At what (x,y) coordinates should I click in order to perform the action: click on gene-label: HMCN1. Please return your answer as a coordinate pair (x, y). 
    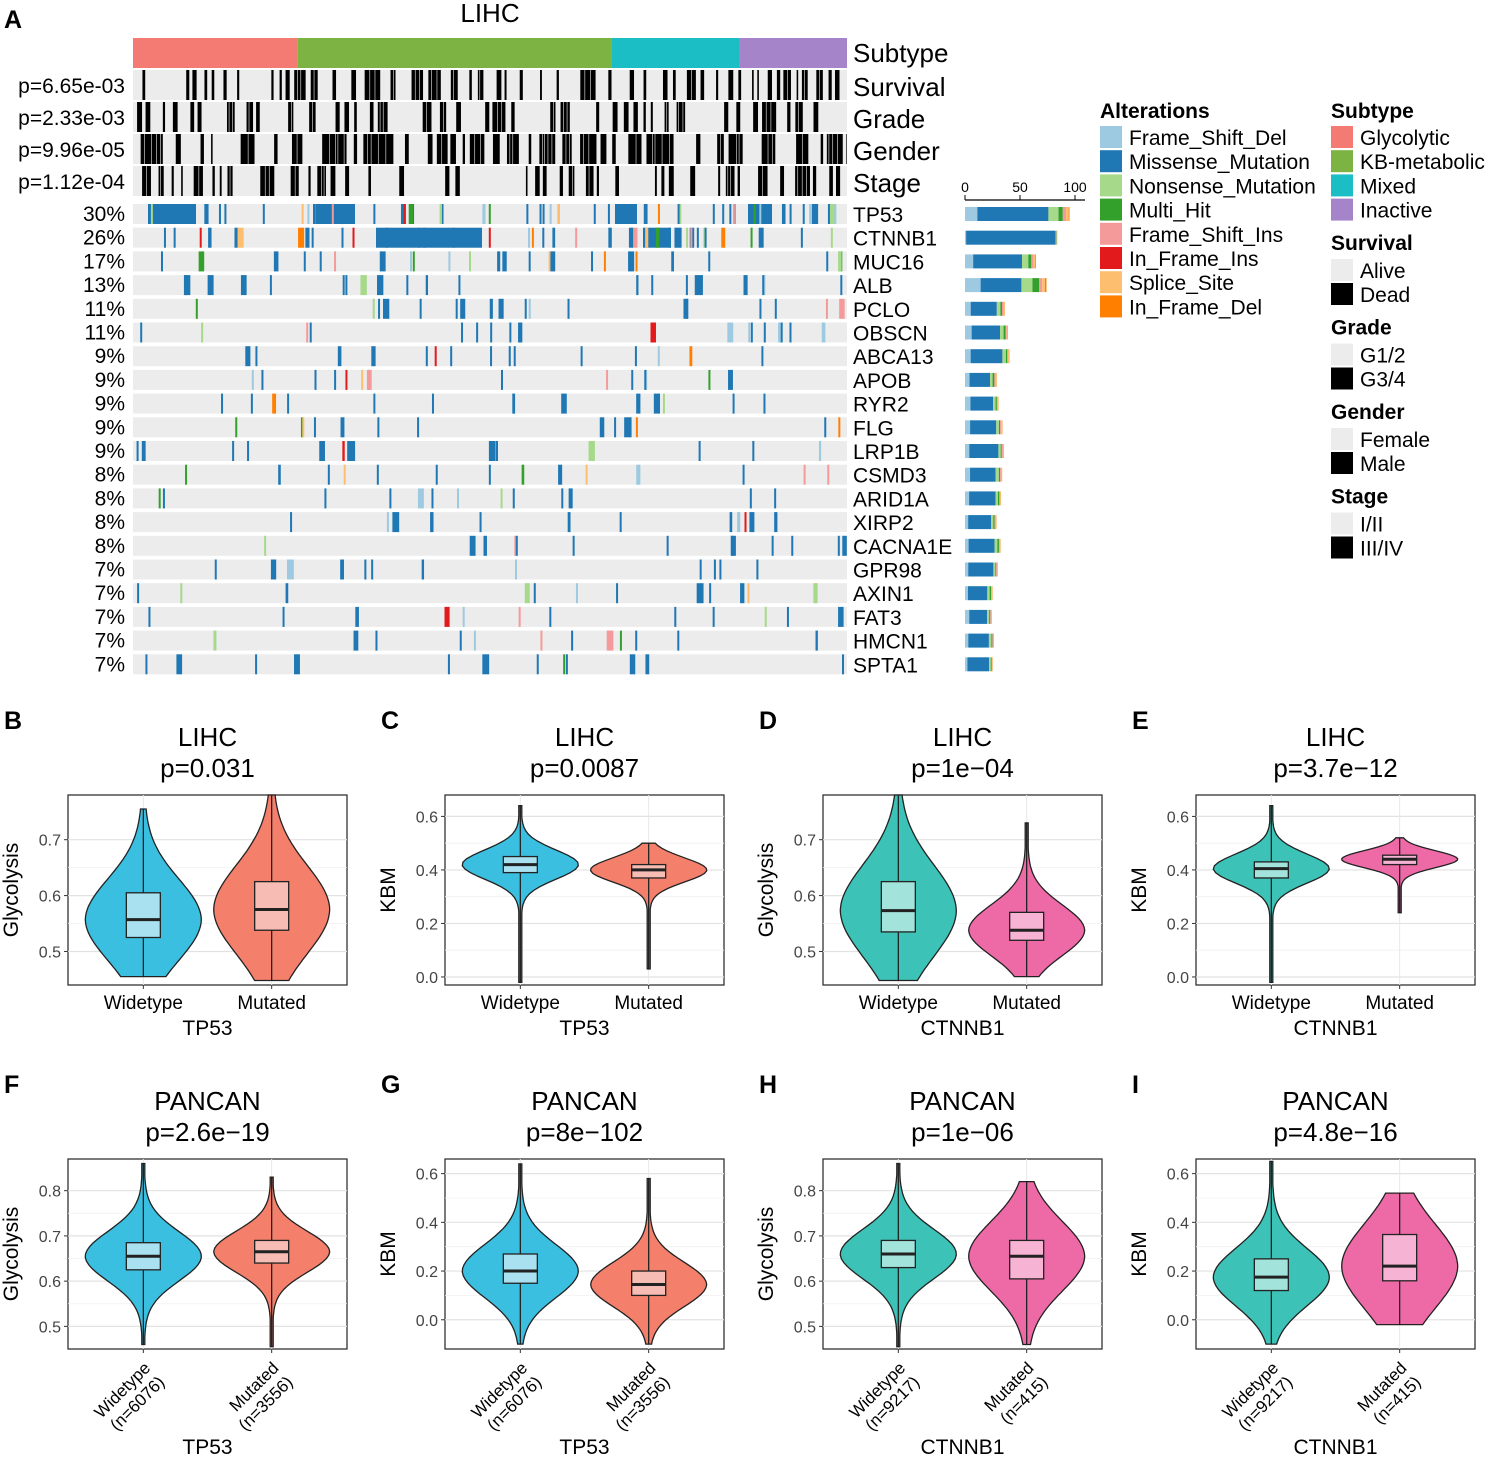
    Looking at the image, I should click on (890, 642).